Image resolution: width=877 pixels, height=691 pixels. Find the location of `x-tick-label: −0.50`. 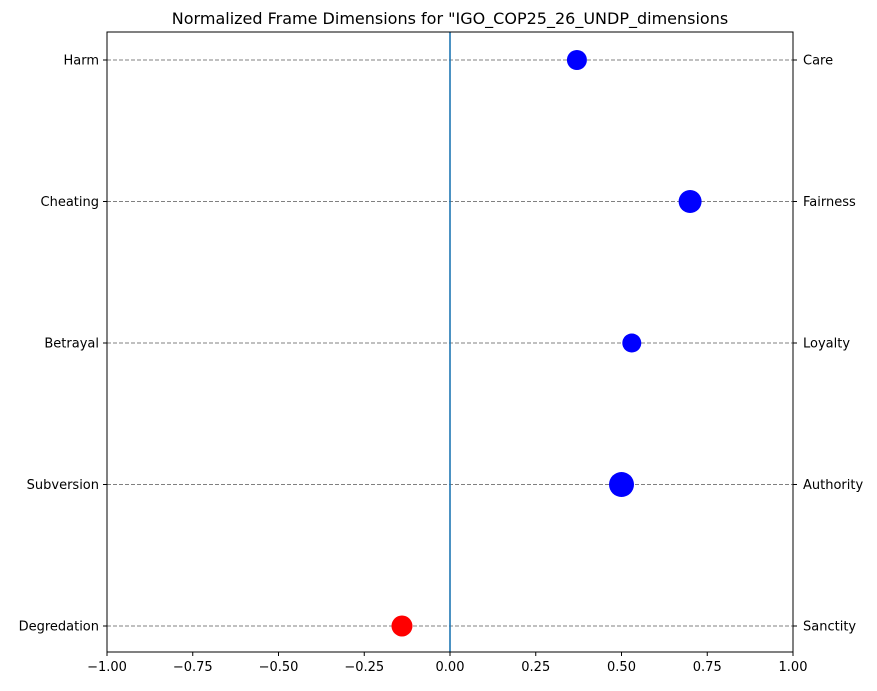

x-tick-label: −0.50 is located at coordinates (279, 667).